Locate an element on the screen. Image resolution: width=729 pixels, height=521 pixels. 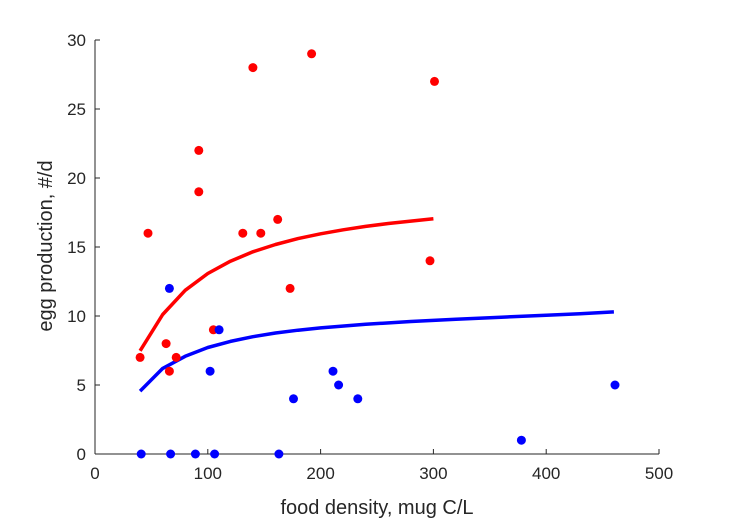
y-tick-label: 10 is located at coordinates (76, 316).